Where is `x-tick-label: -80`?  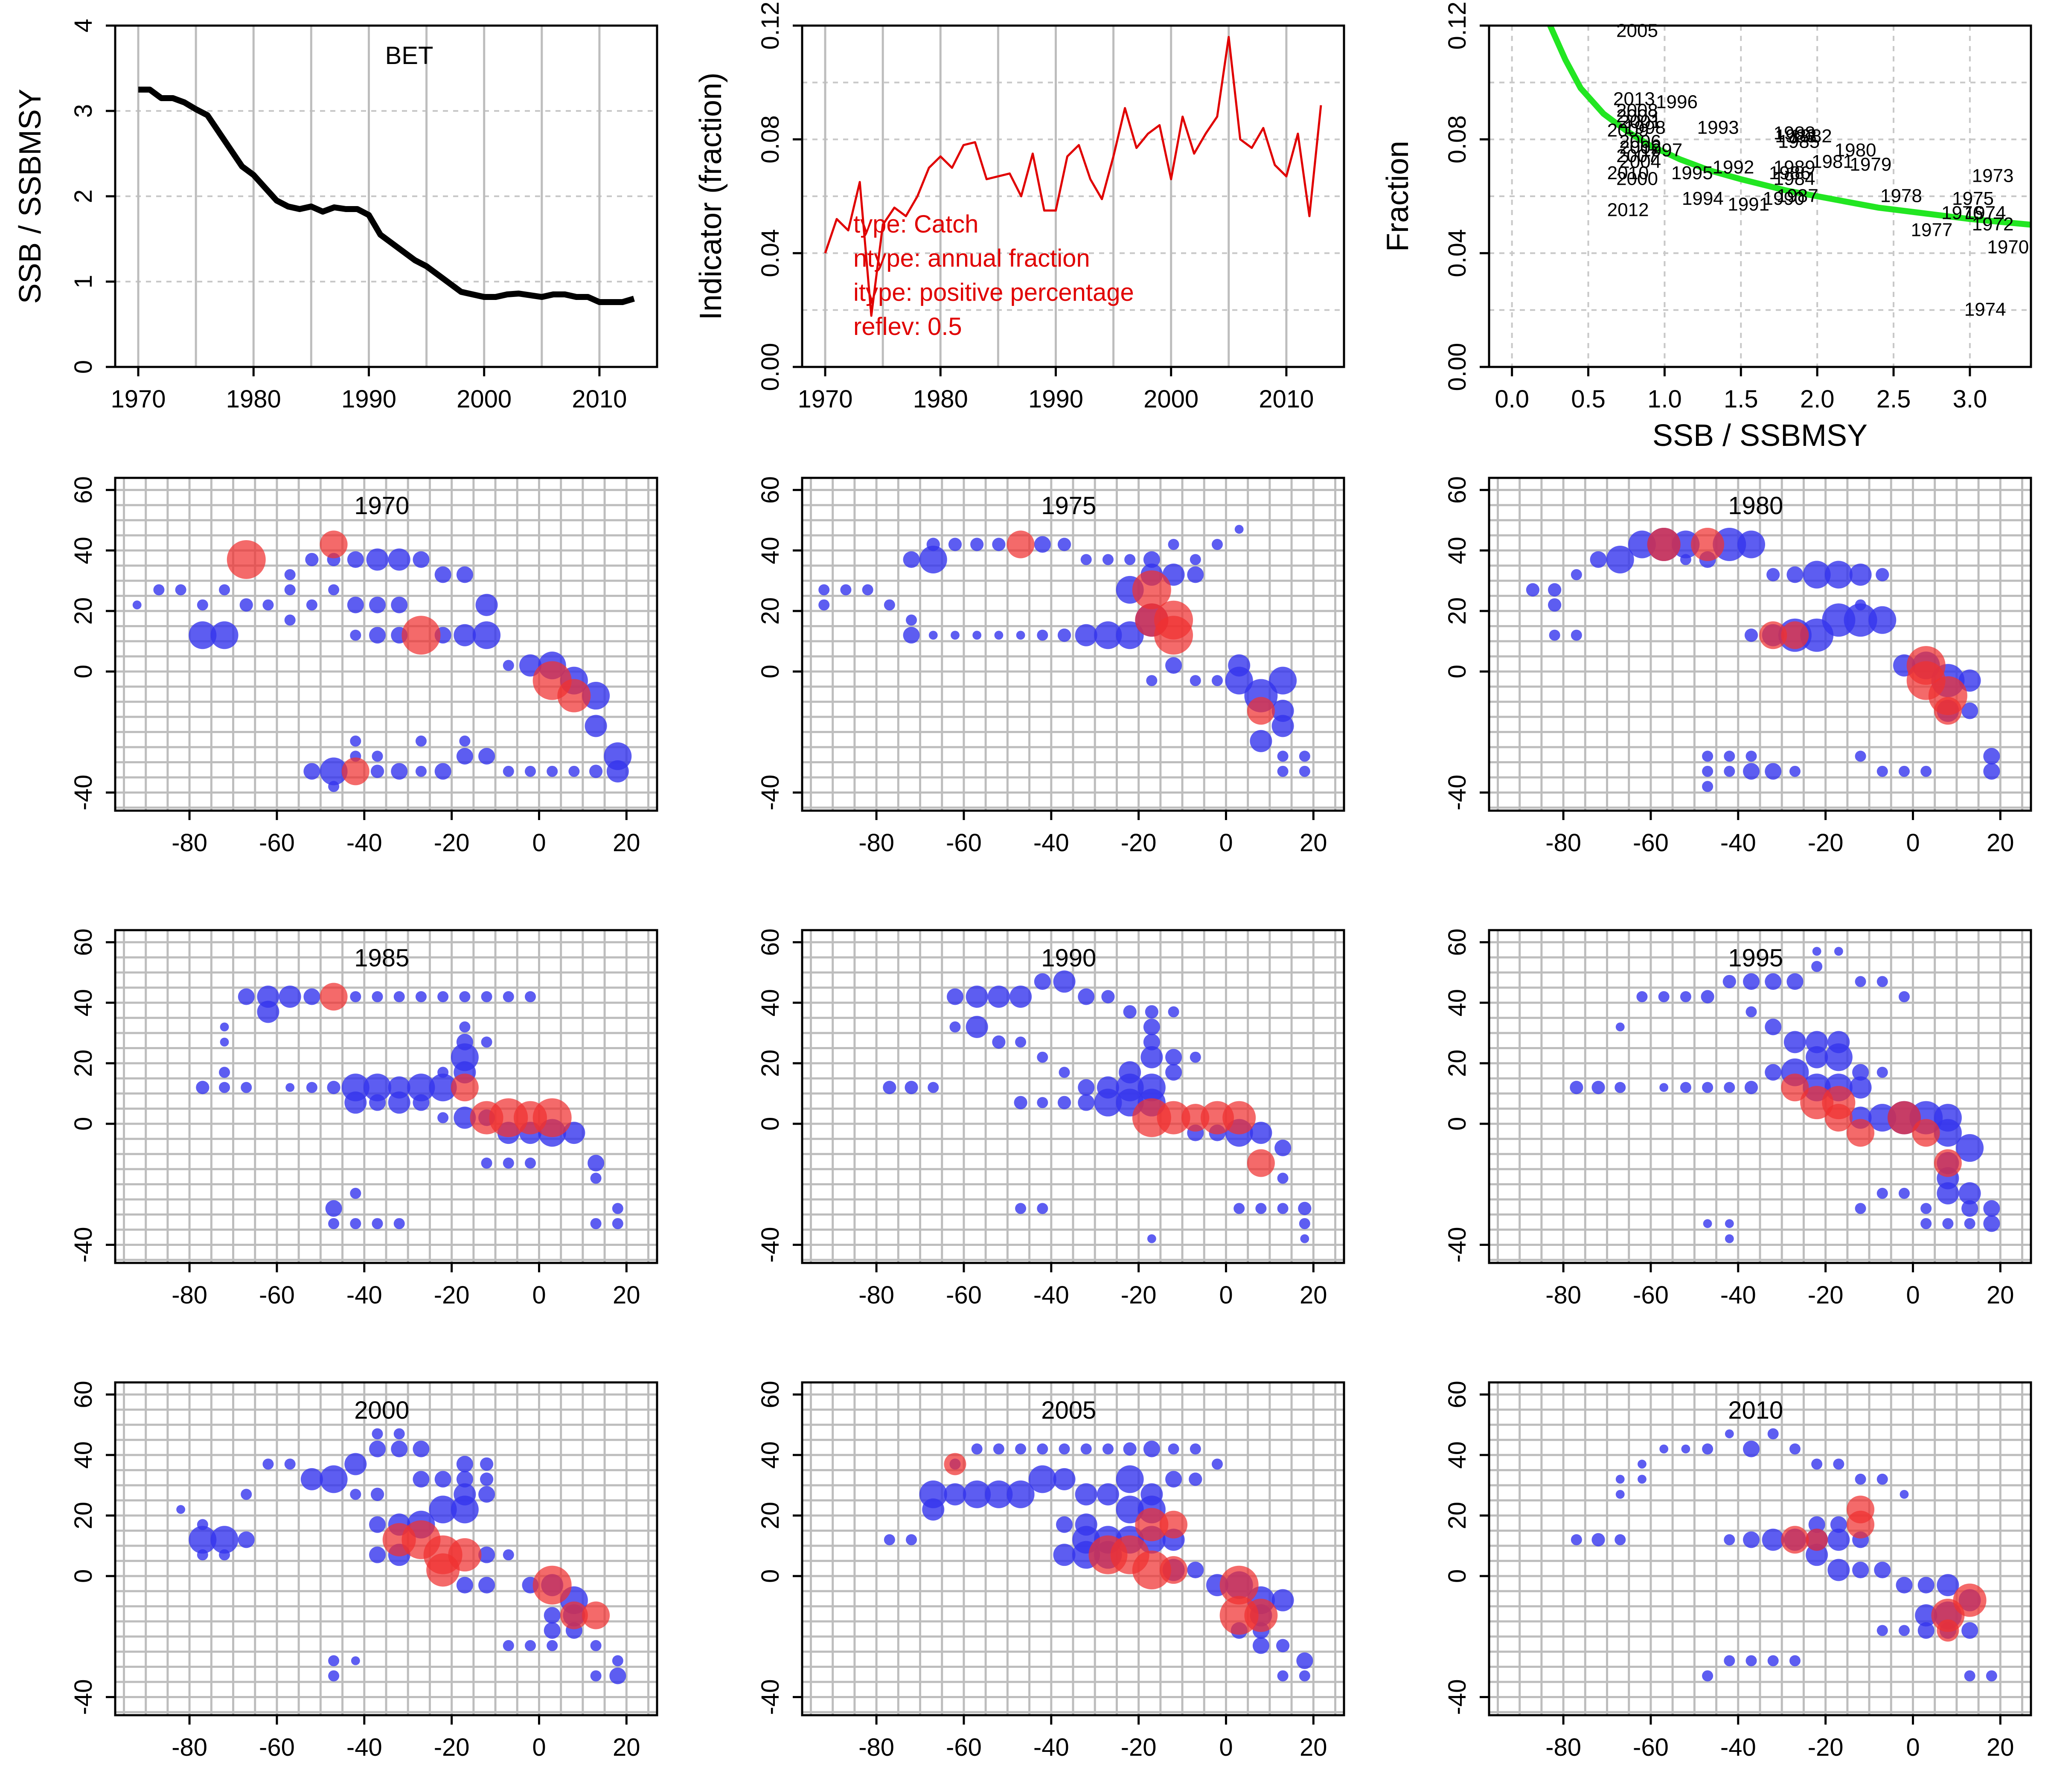 x-tick-label: -80 is located at coordinates (189, 1295).